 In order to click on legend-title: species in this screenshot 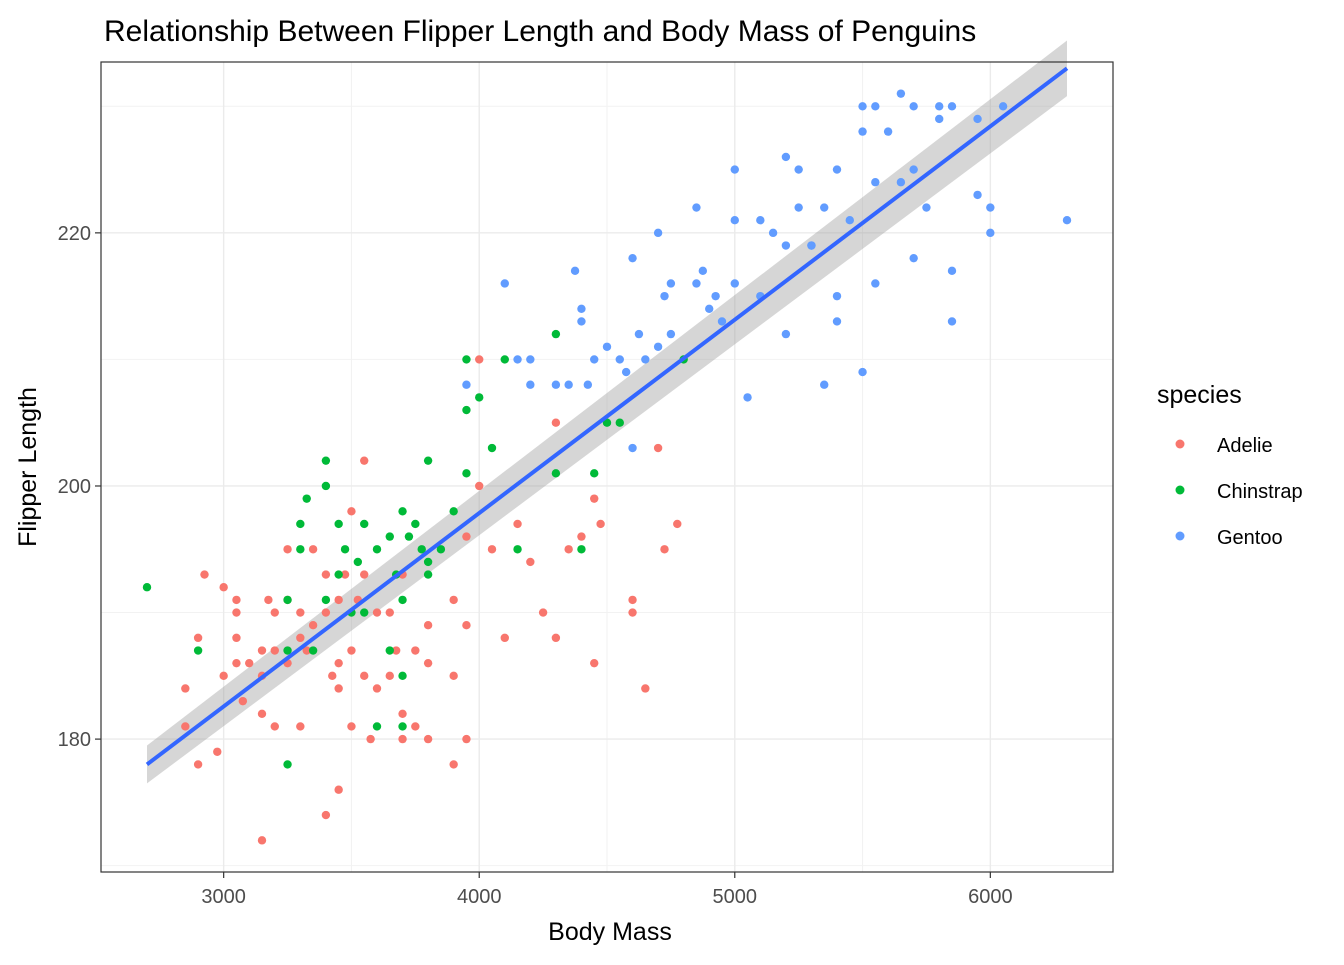, I will do `click(1199, 395)`.